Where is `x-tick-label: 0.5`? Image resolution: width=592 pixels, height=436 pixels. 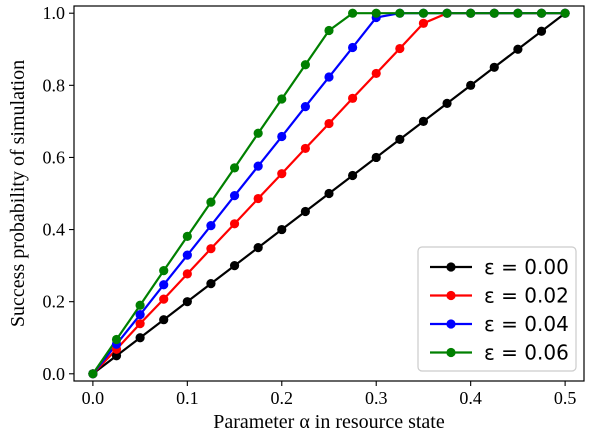 x-tick-label: 0.5 is located at coordinates (565, 398).